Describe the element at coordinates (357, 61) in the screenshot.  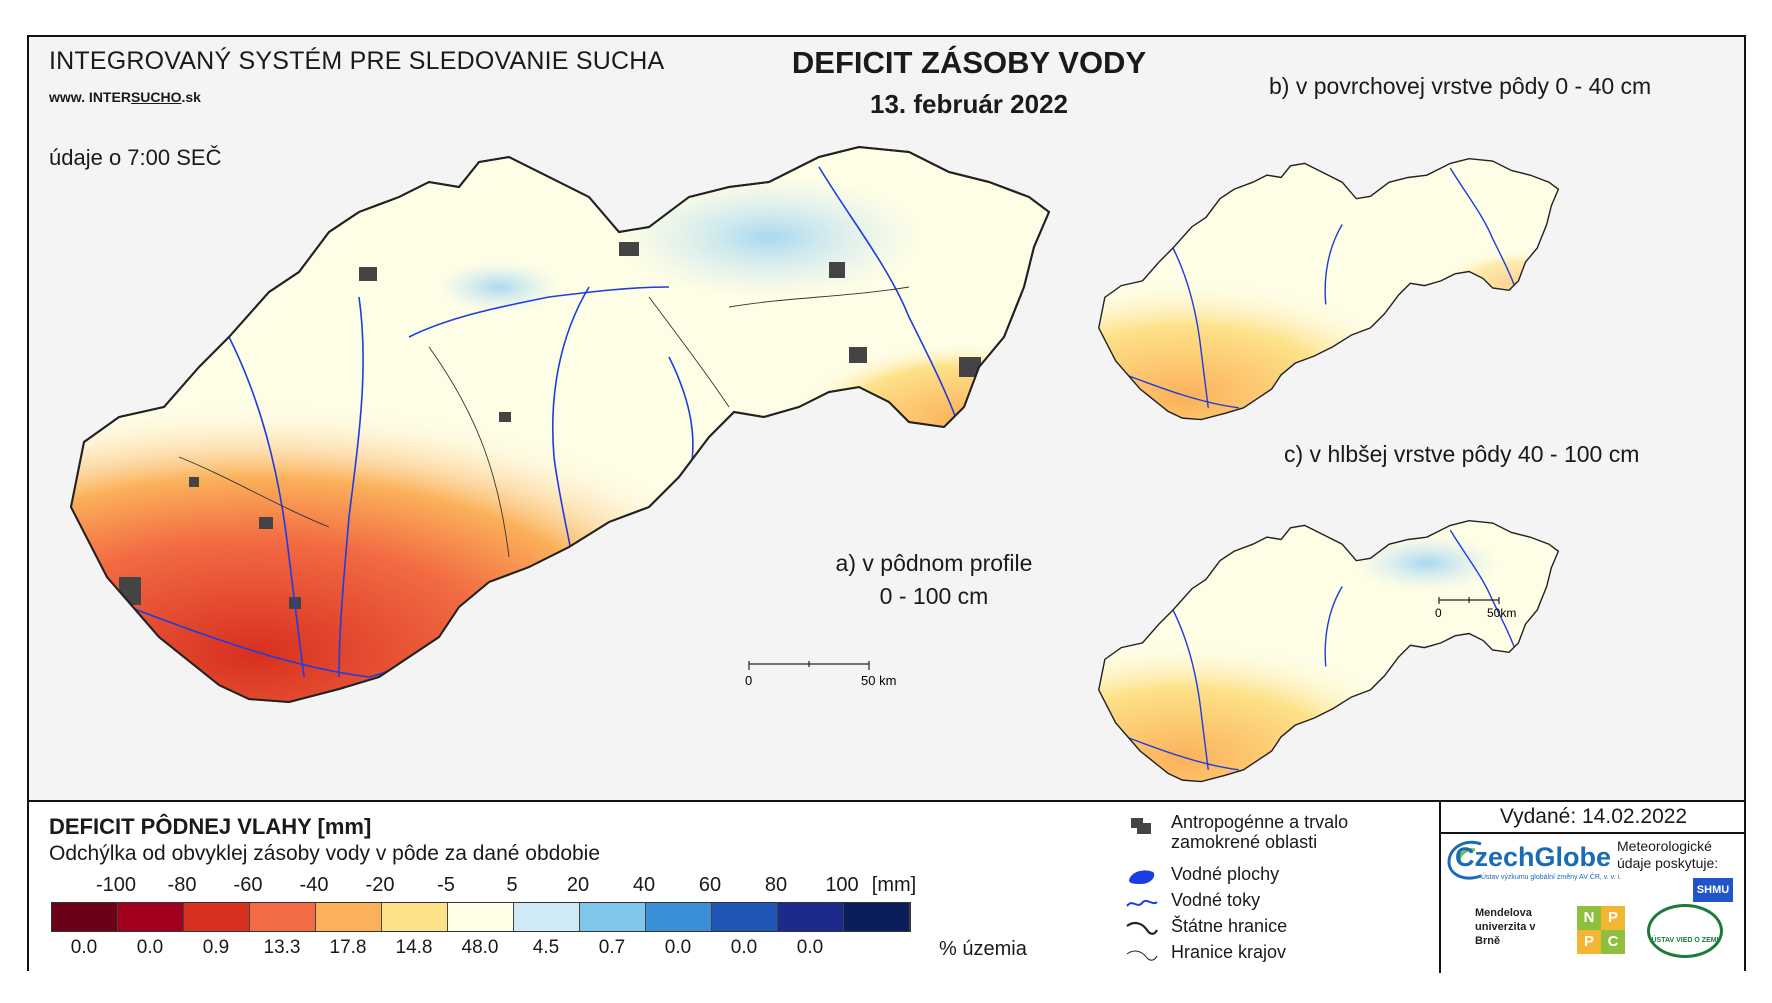
I see `system-name: INTEGROVANÝ SYSTÉM PRE SLEDOVANIE SUCHA` at that location.